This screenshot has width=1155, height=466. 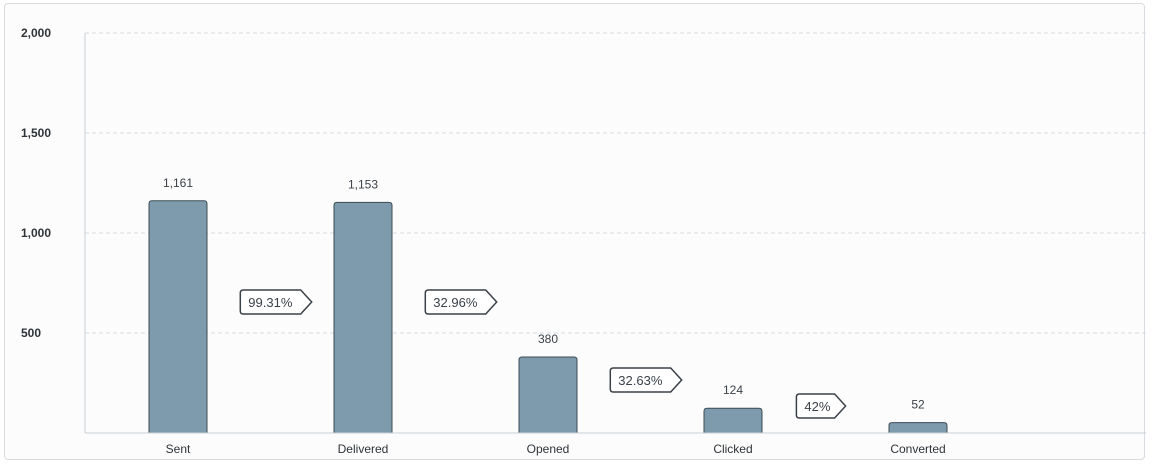 What do you see at coordinates (178, 183) in the screenshot?
I see `value-label: 1,161` at bounding box center [178, 183].